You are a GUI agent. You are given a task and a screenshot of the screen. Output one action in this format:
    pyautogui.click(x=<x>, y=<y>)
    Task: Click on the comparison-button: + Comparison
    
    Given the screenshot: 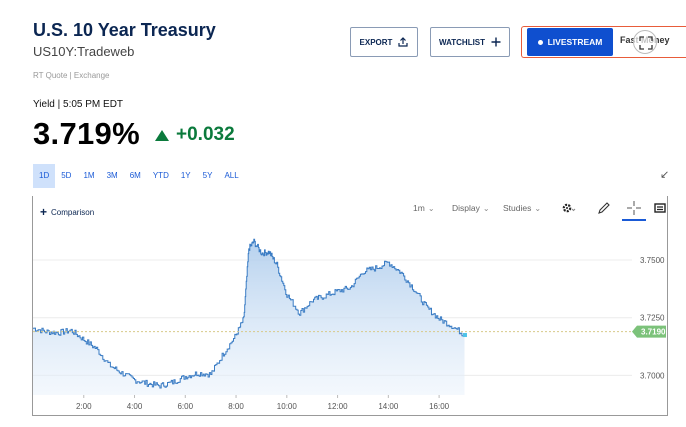 What is the action you would take?
    pyautogui.click(x=67, y=212)
    